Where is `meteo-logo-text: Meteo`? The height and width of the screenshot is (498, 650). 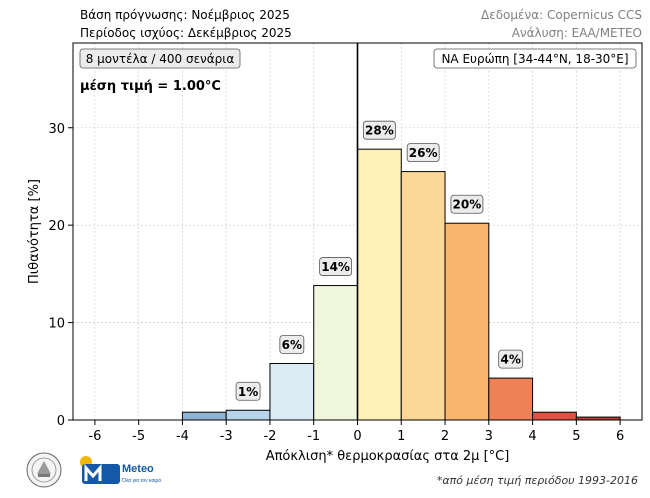
meteo-logo-text: Meteo is located at coordinates (138, 469).